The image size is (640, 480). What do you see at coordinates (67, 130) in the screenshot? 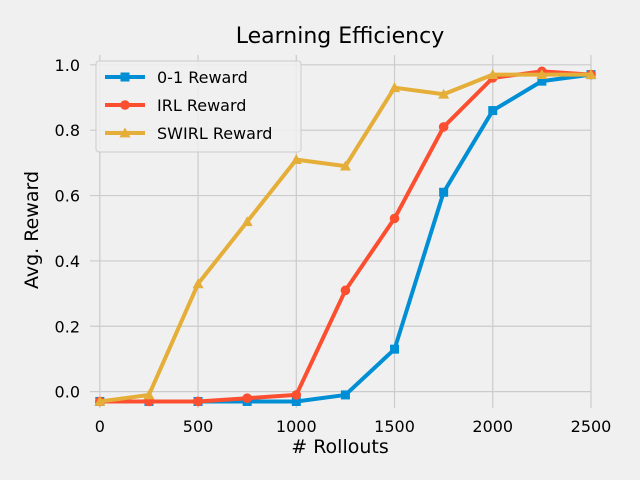
I see `y-tick-label: 0.8` at bounding box center [67, 130].